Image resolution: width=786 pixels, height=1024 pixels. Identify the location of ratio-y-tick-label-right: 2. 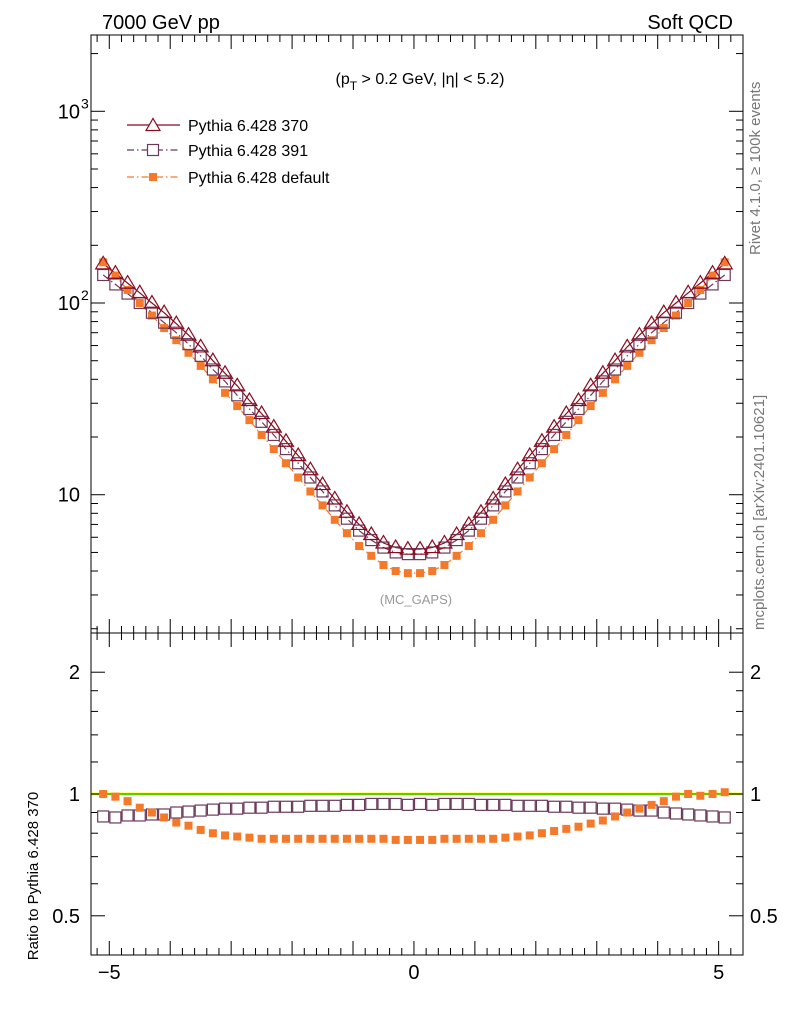
(755, 673).